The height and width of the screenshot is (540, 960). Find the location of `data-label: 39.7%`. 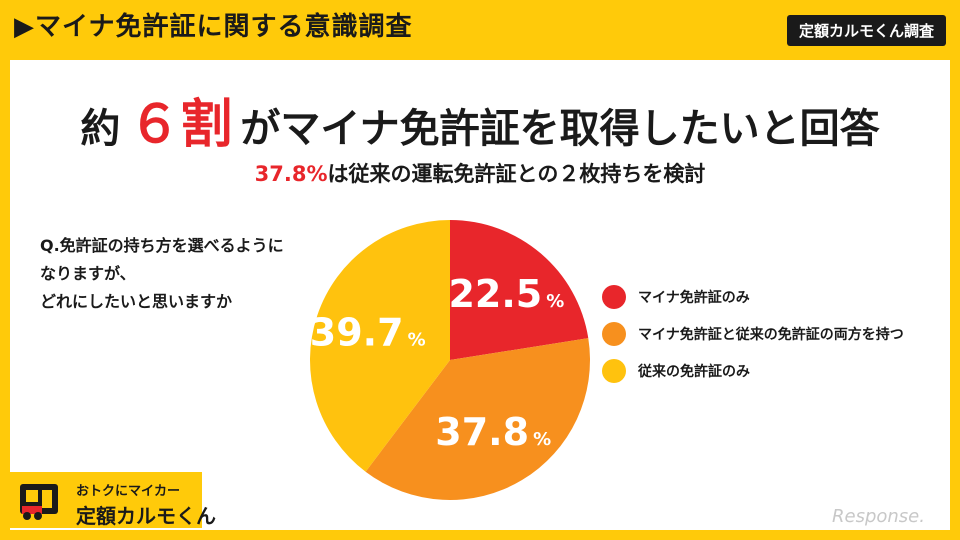

data-label: 39.7% is located at coordinates (368, 332).